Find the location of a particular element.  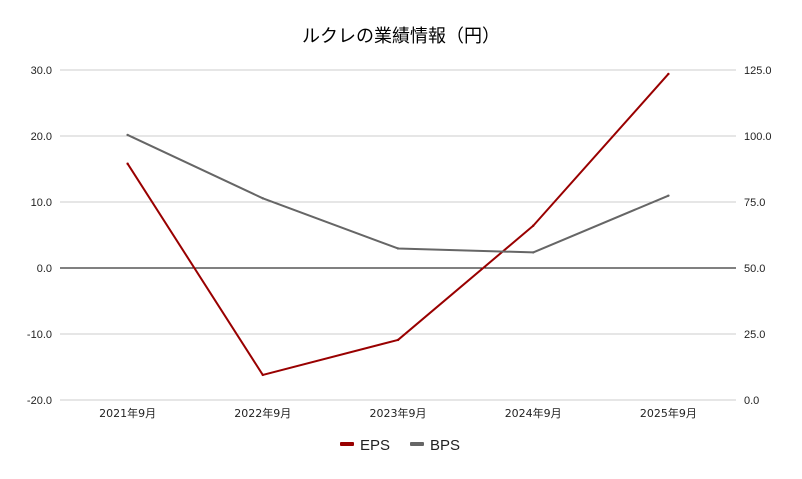

x-tick-label: 2023年9月 is located at coordinates (398, 413).